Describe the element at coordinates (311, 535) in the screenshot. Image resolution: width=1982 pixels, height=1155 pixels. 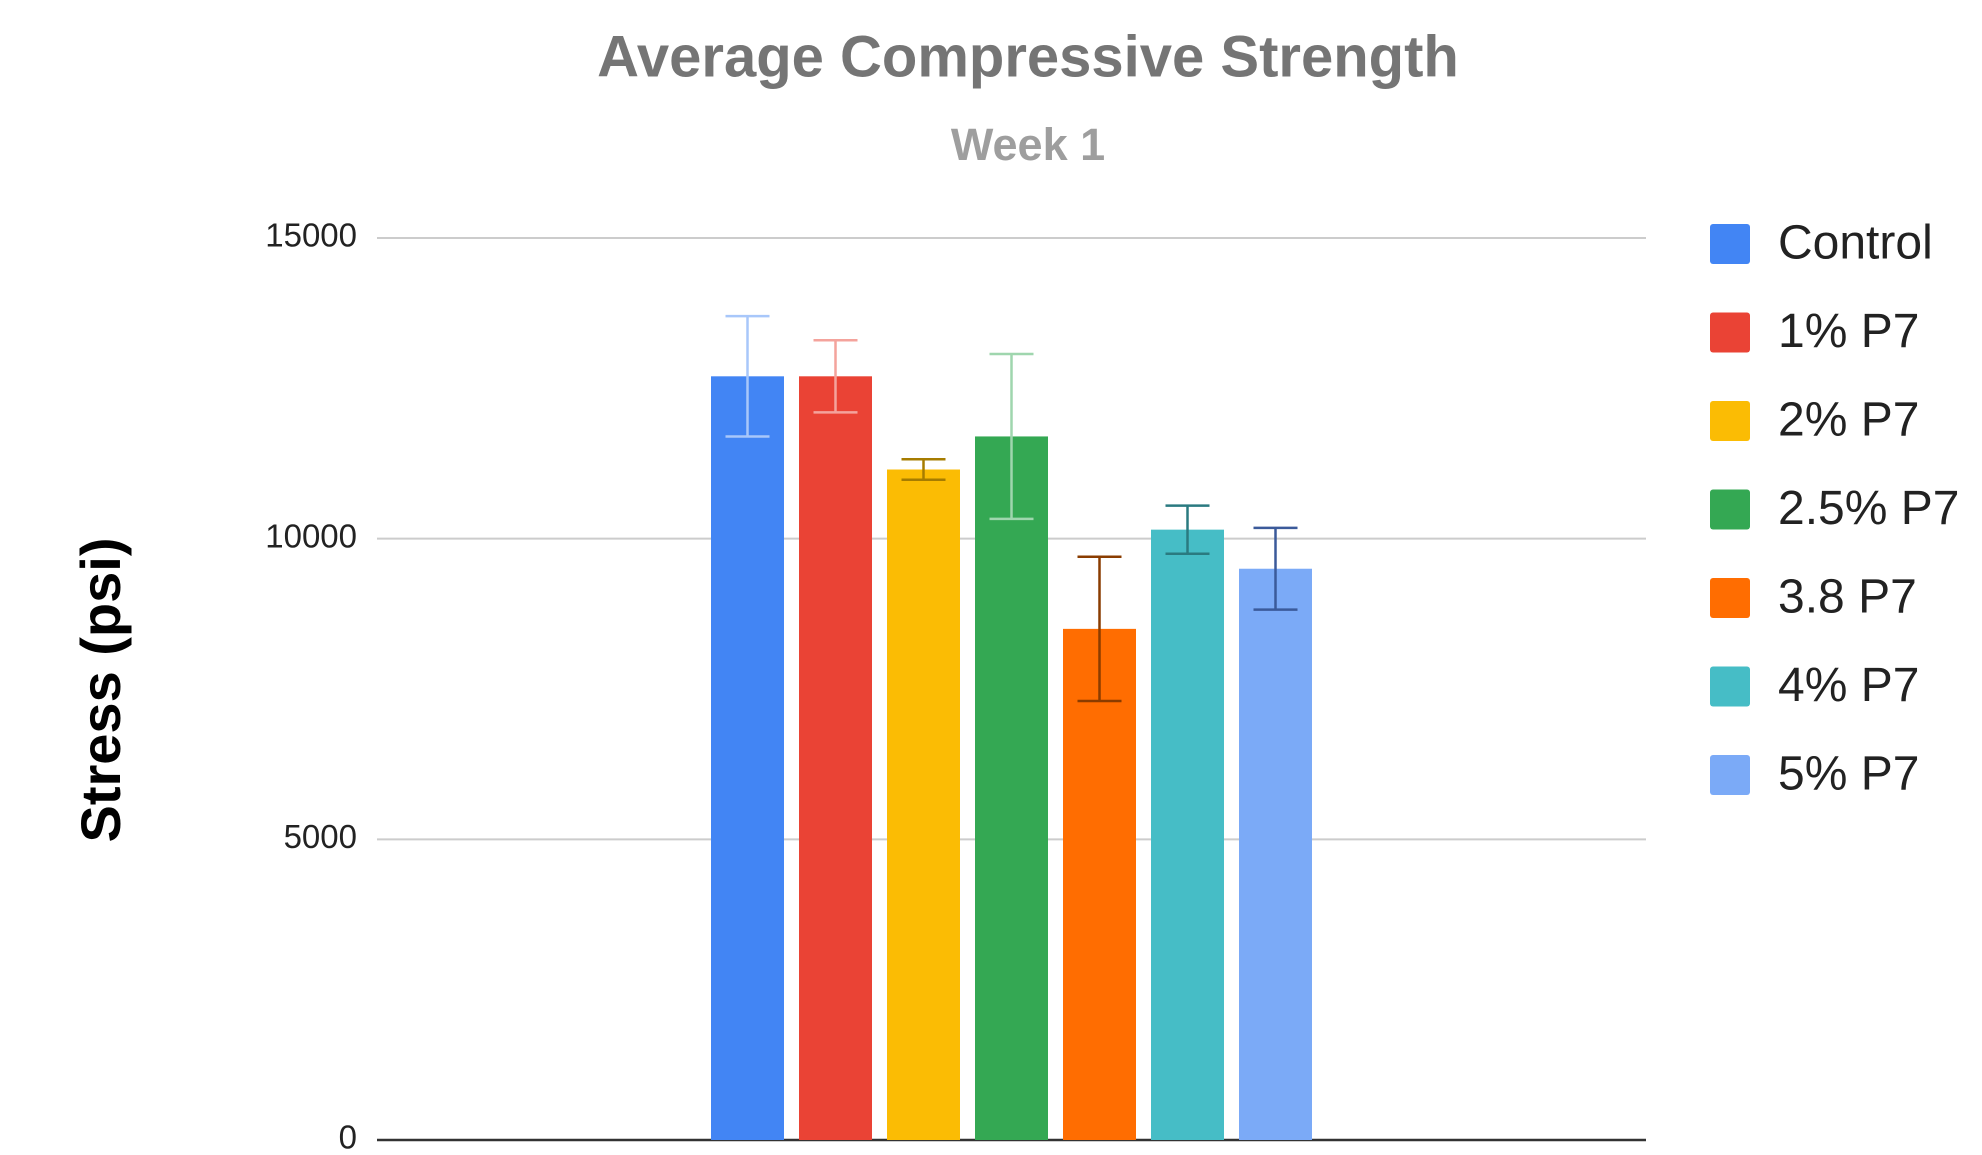
I see `y-tick-label: 10000` at that location.